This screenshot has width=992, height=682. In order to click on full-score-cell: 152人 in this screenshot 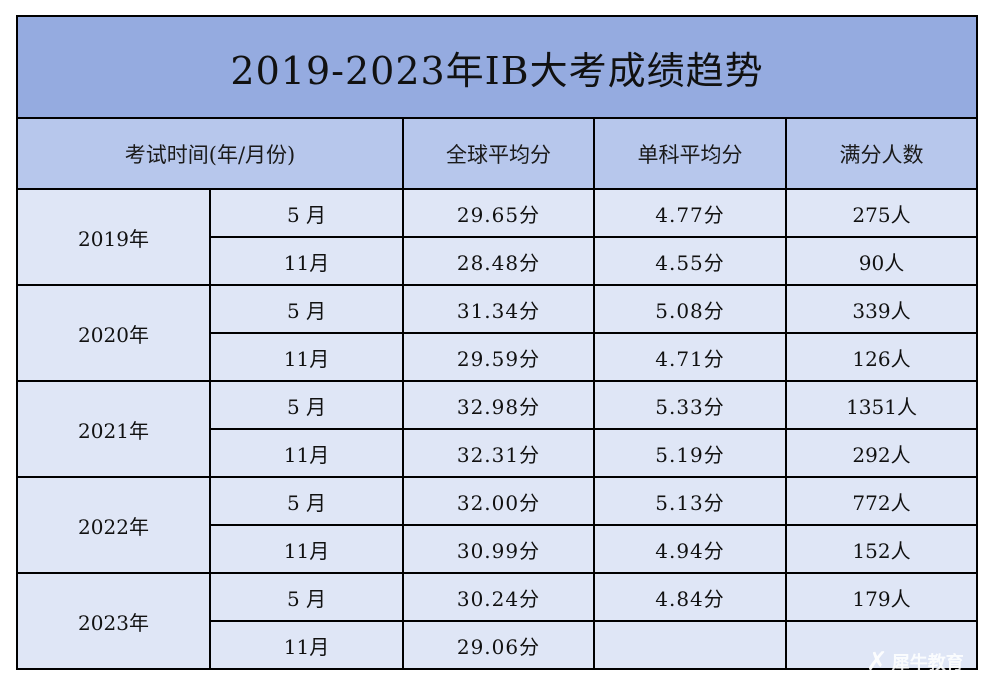, I will do `click(881, 549)`.